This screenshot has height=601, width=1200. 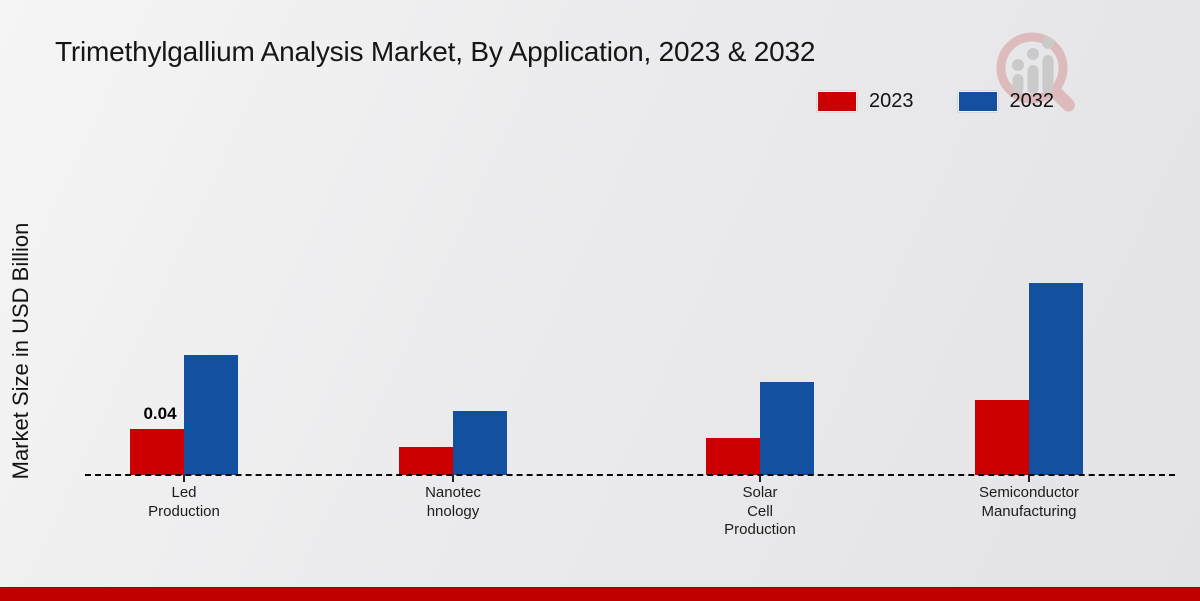 I want to click on bar-2032-led-production, so click(x=211, y=415).